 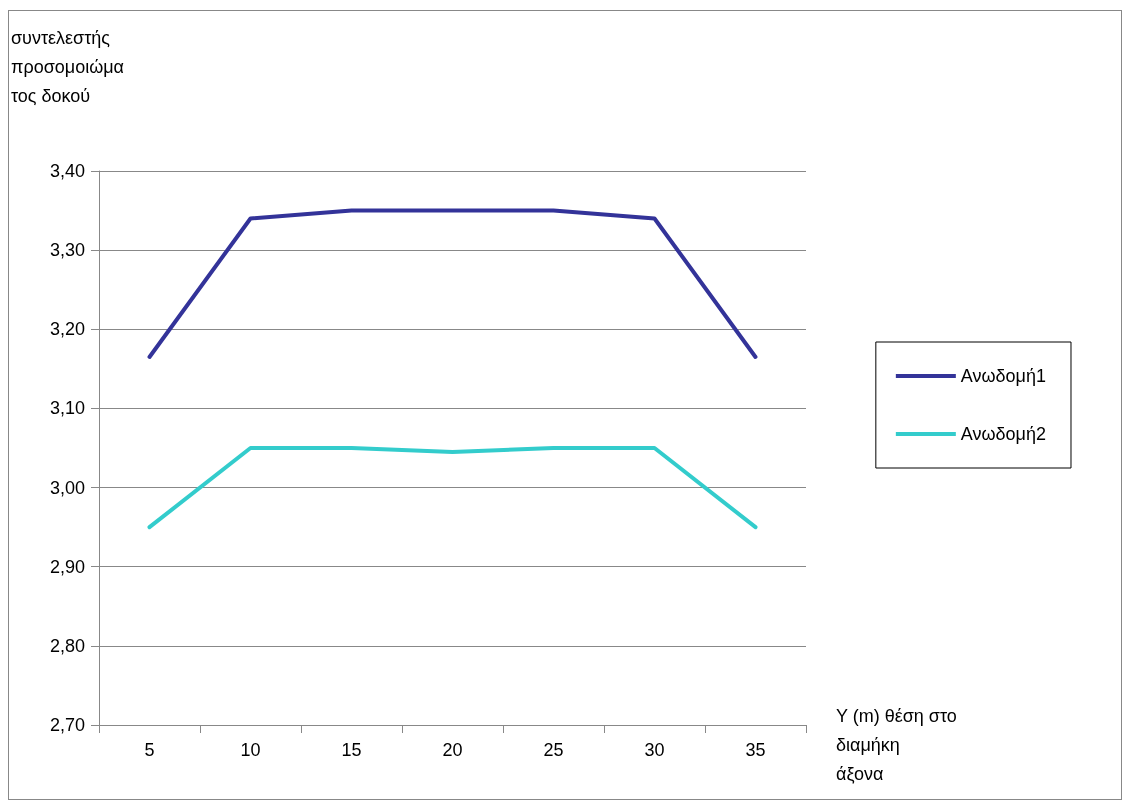 I want to click on x-axis-title: Y (m) θέση στο διαμήκη άξονα, so click(x=899, y=744).